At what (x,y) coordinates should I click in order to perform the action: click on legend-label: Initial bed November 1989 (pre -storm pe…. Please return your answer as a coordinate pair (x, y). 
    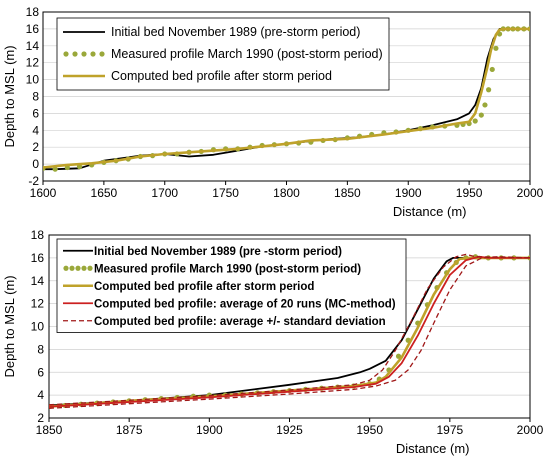
    Looking at the image, I should click on (218, 252).